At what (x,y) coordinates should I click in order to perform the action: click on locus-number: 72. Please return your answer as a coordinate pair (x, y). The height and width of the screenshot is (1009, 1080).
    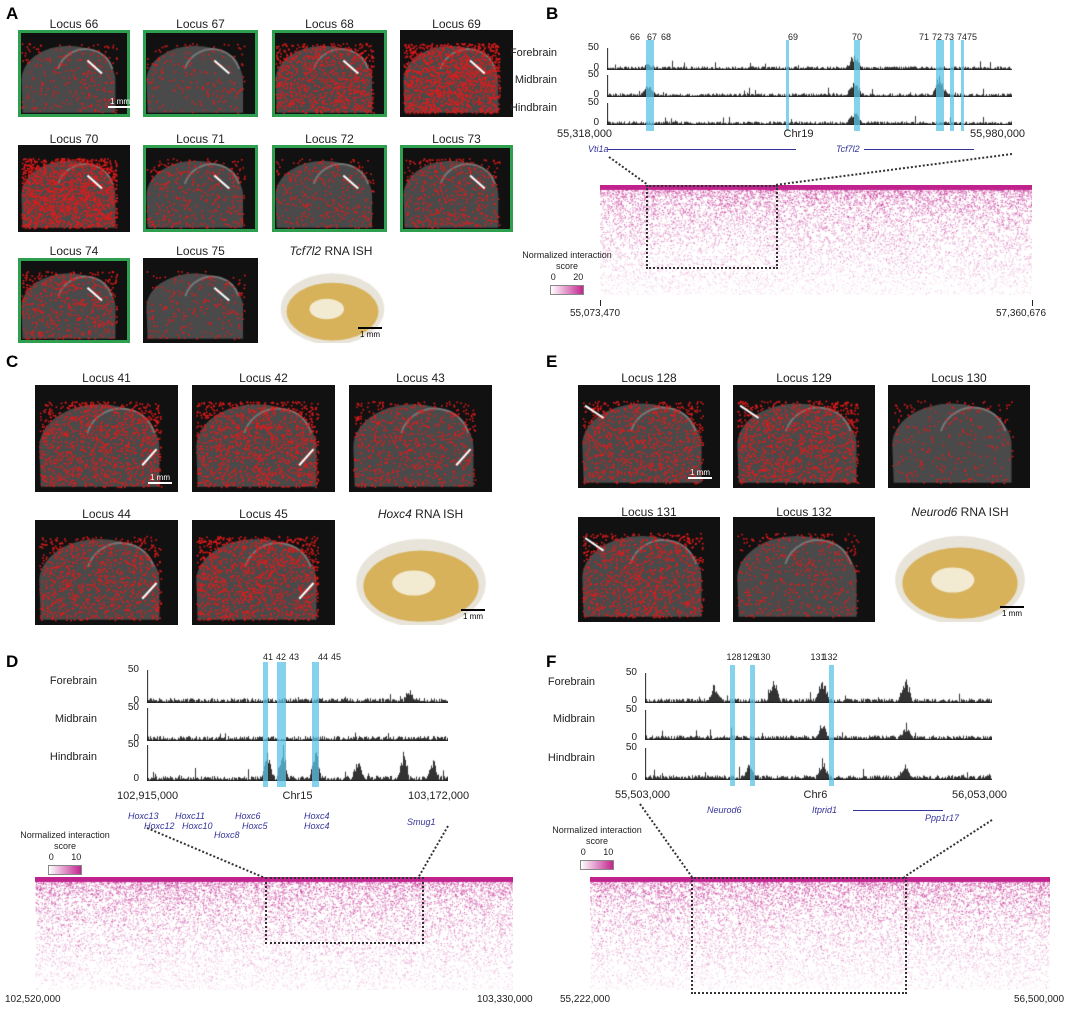
    Looking at the image, I should click on (936, 37).